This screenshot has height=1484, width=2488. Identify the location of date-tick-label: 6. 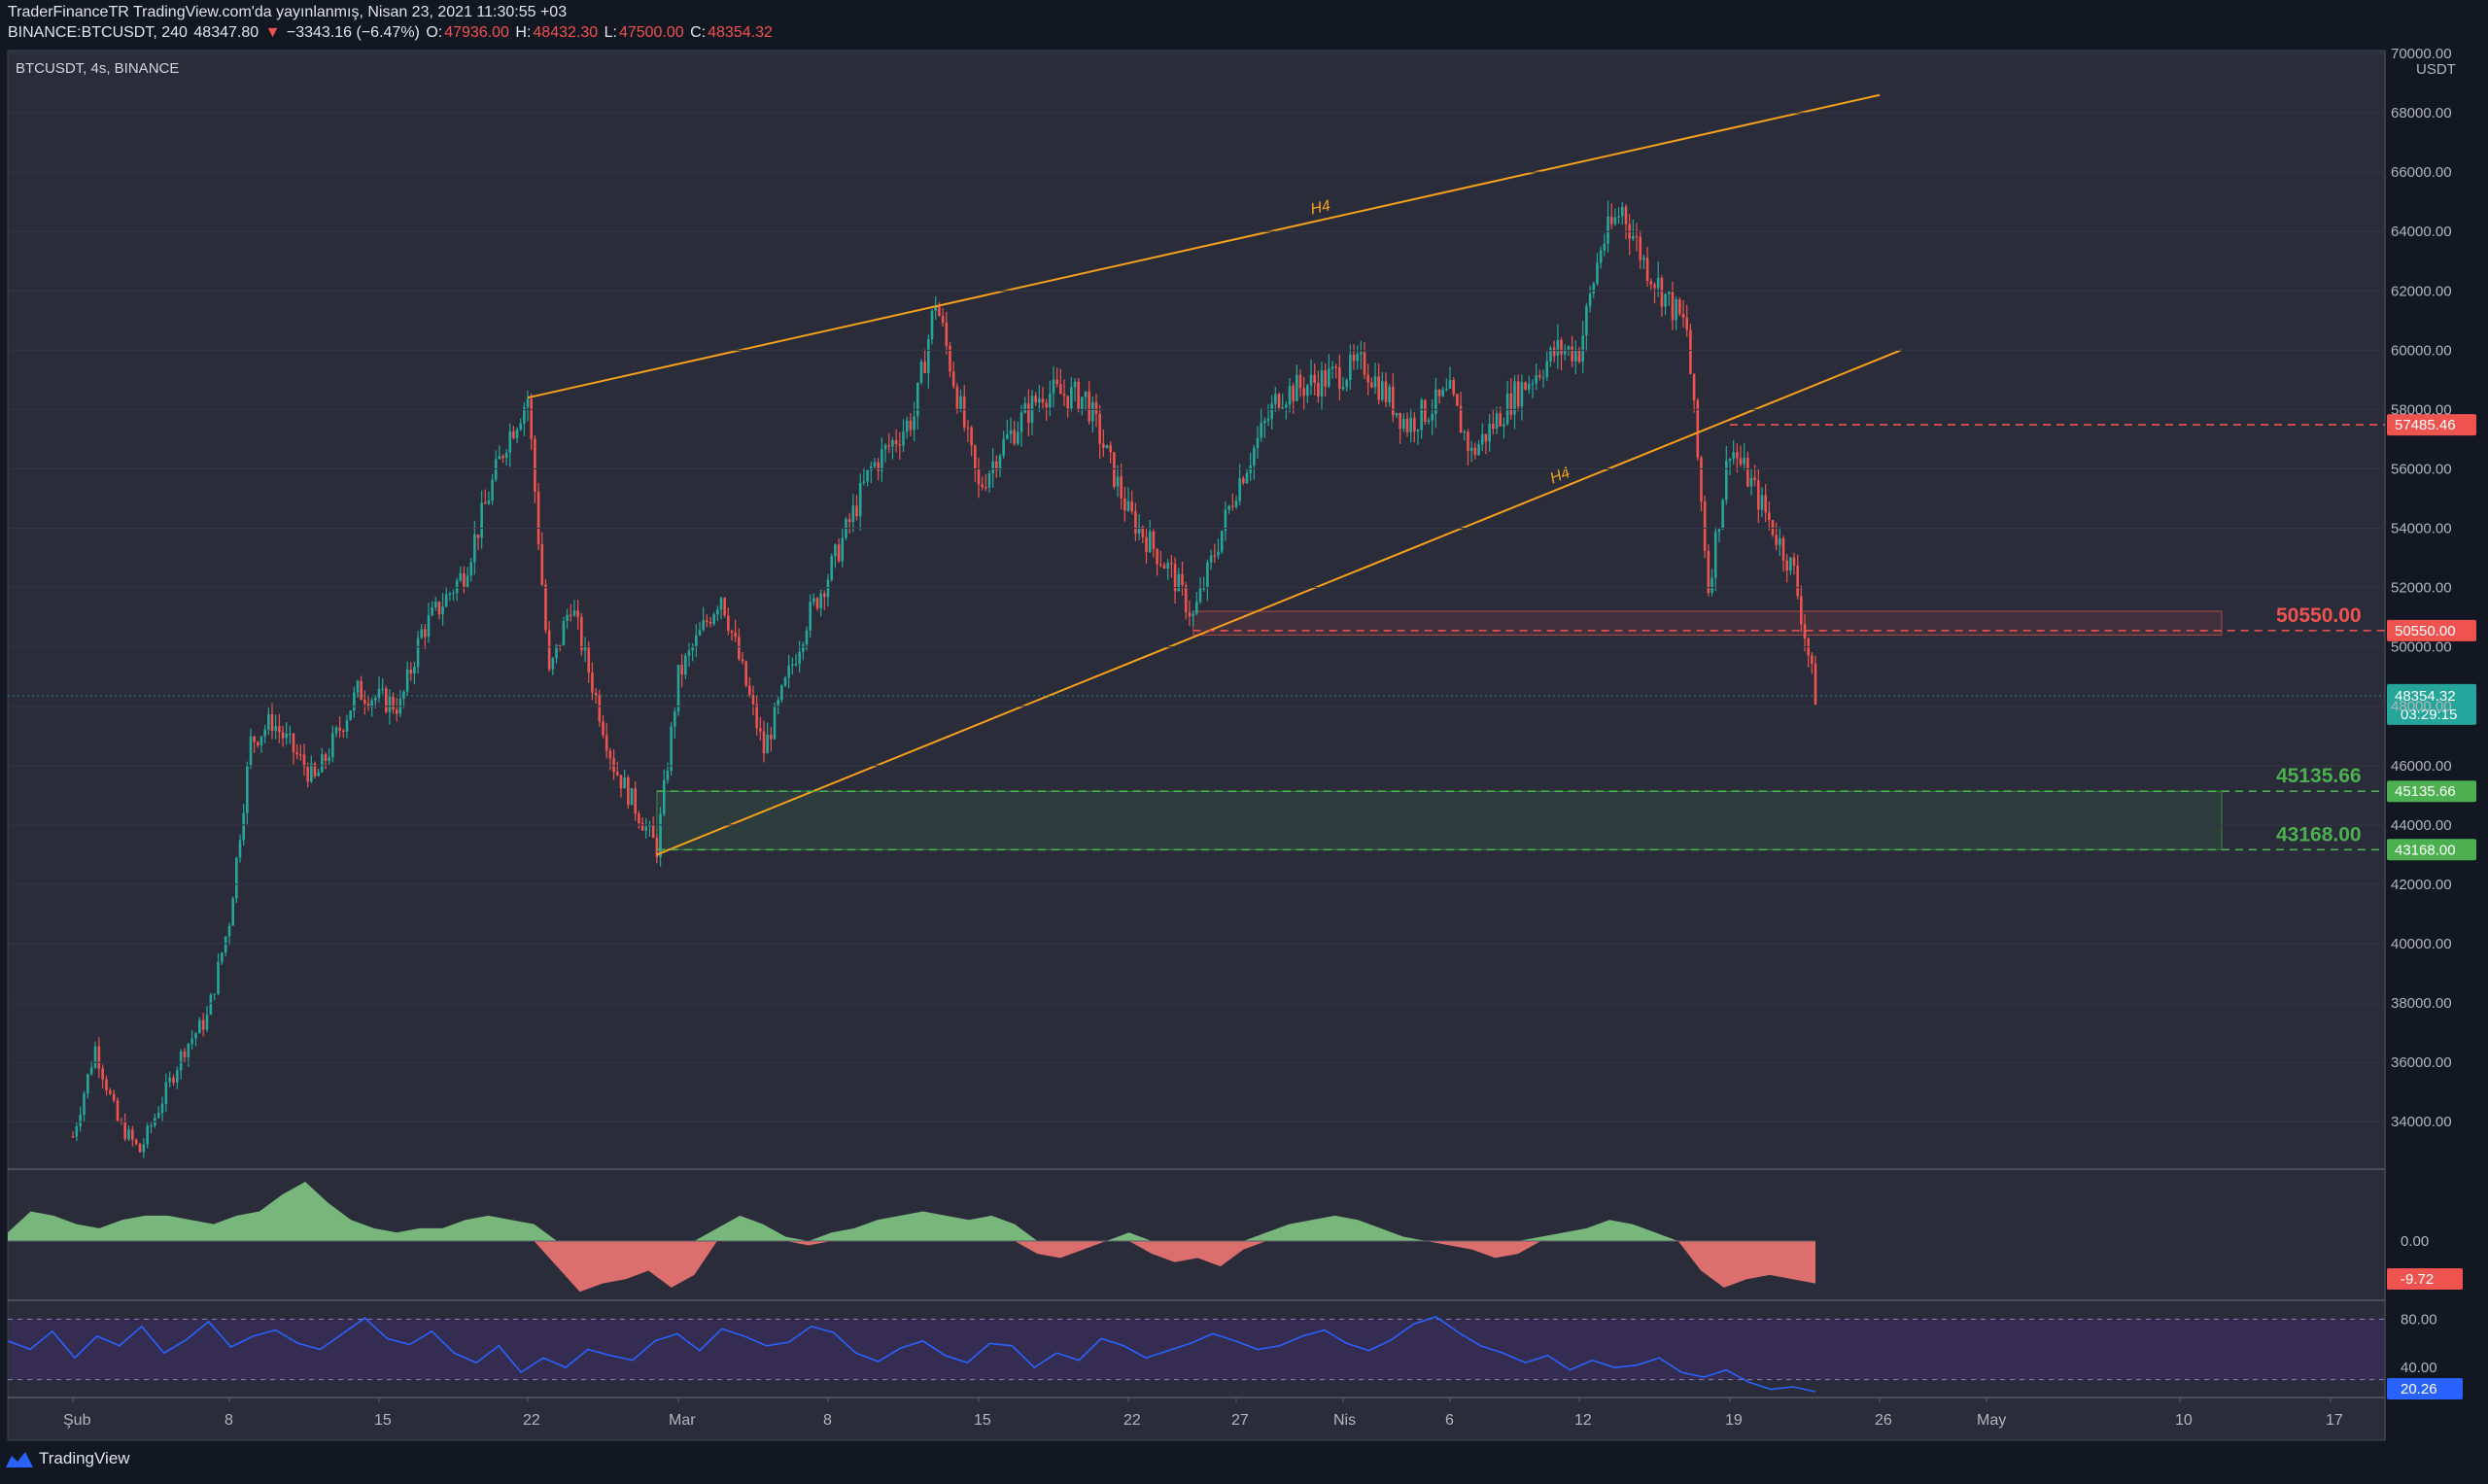
(1449, 1420).